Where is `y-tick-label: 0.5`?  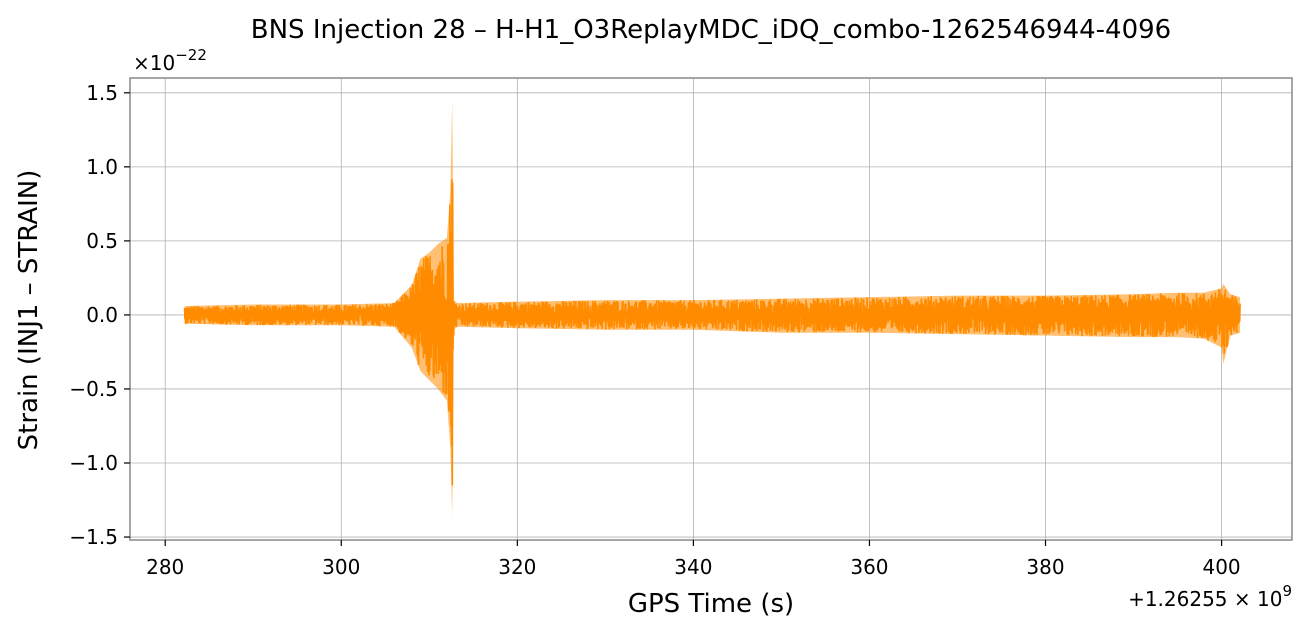
y-tick-label: 0.5 is located at coordinates (102, 241).